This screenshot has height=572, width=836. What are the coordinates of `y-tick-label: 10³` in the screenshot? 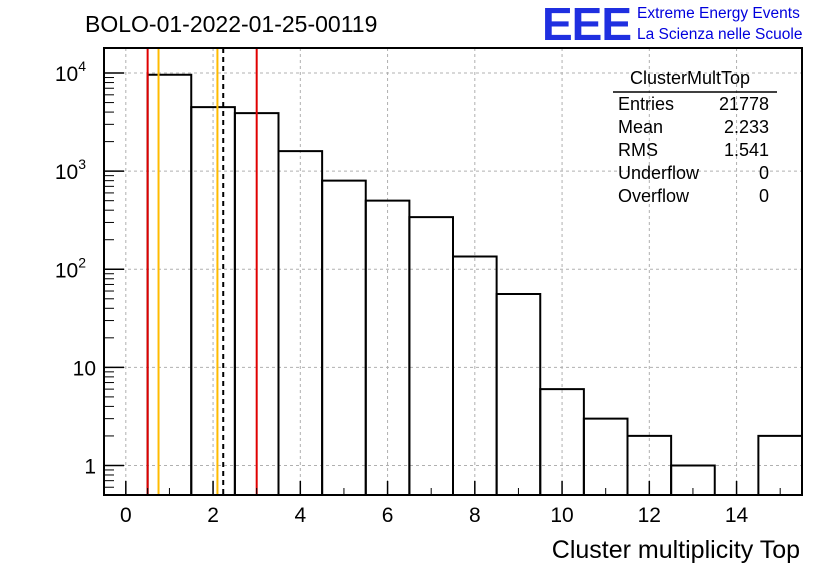 It's located at (70, 170).